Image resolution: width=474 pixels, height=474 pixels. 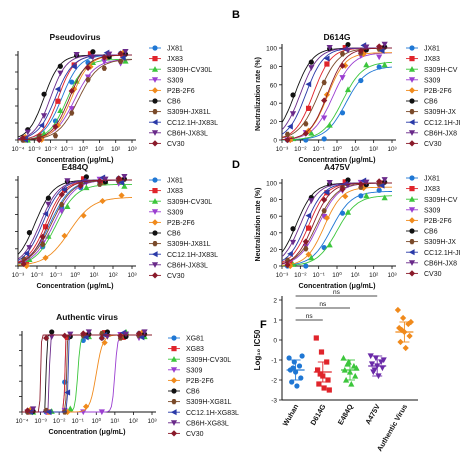 I want to click on x-tick-label: 10⁰, so click(x=83, y=149).